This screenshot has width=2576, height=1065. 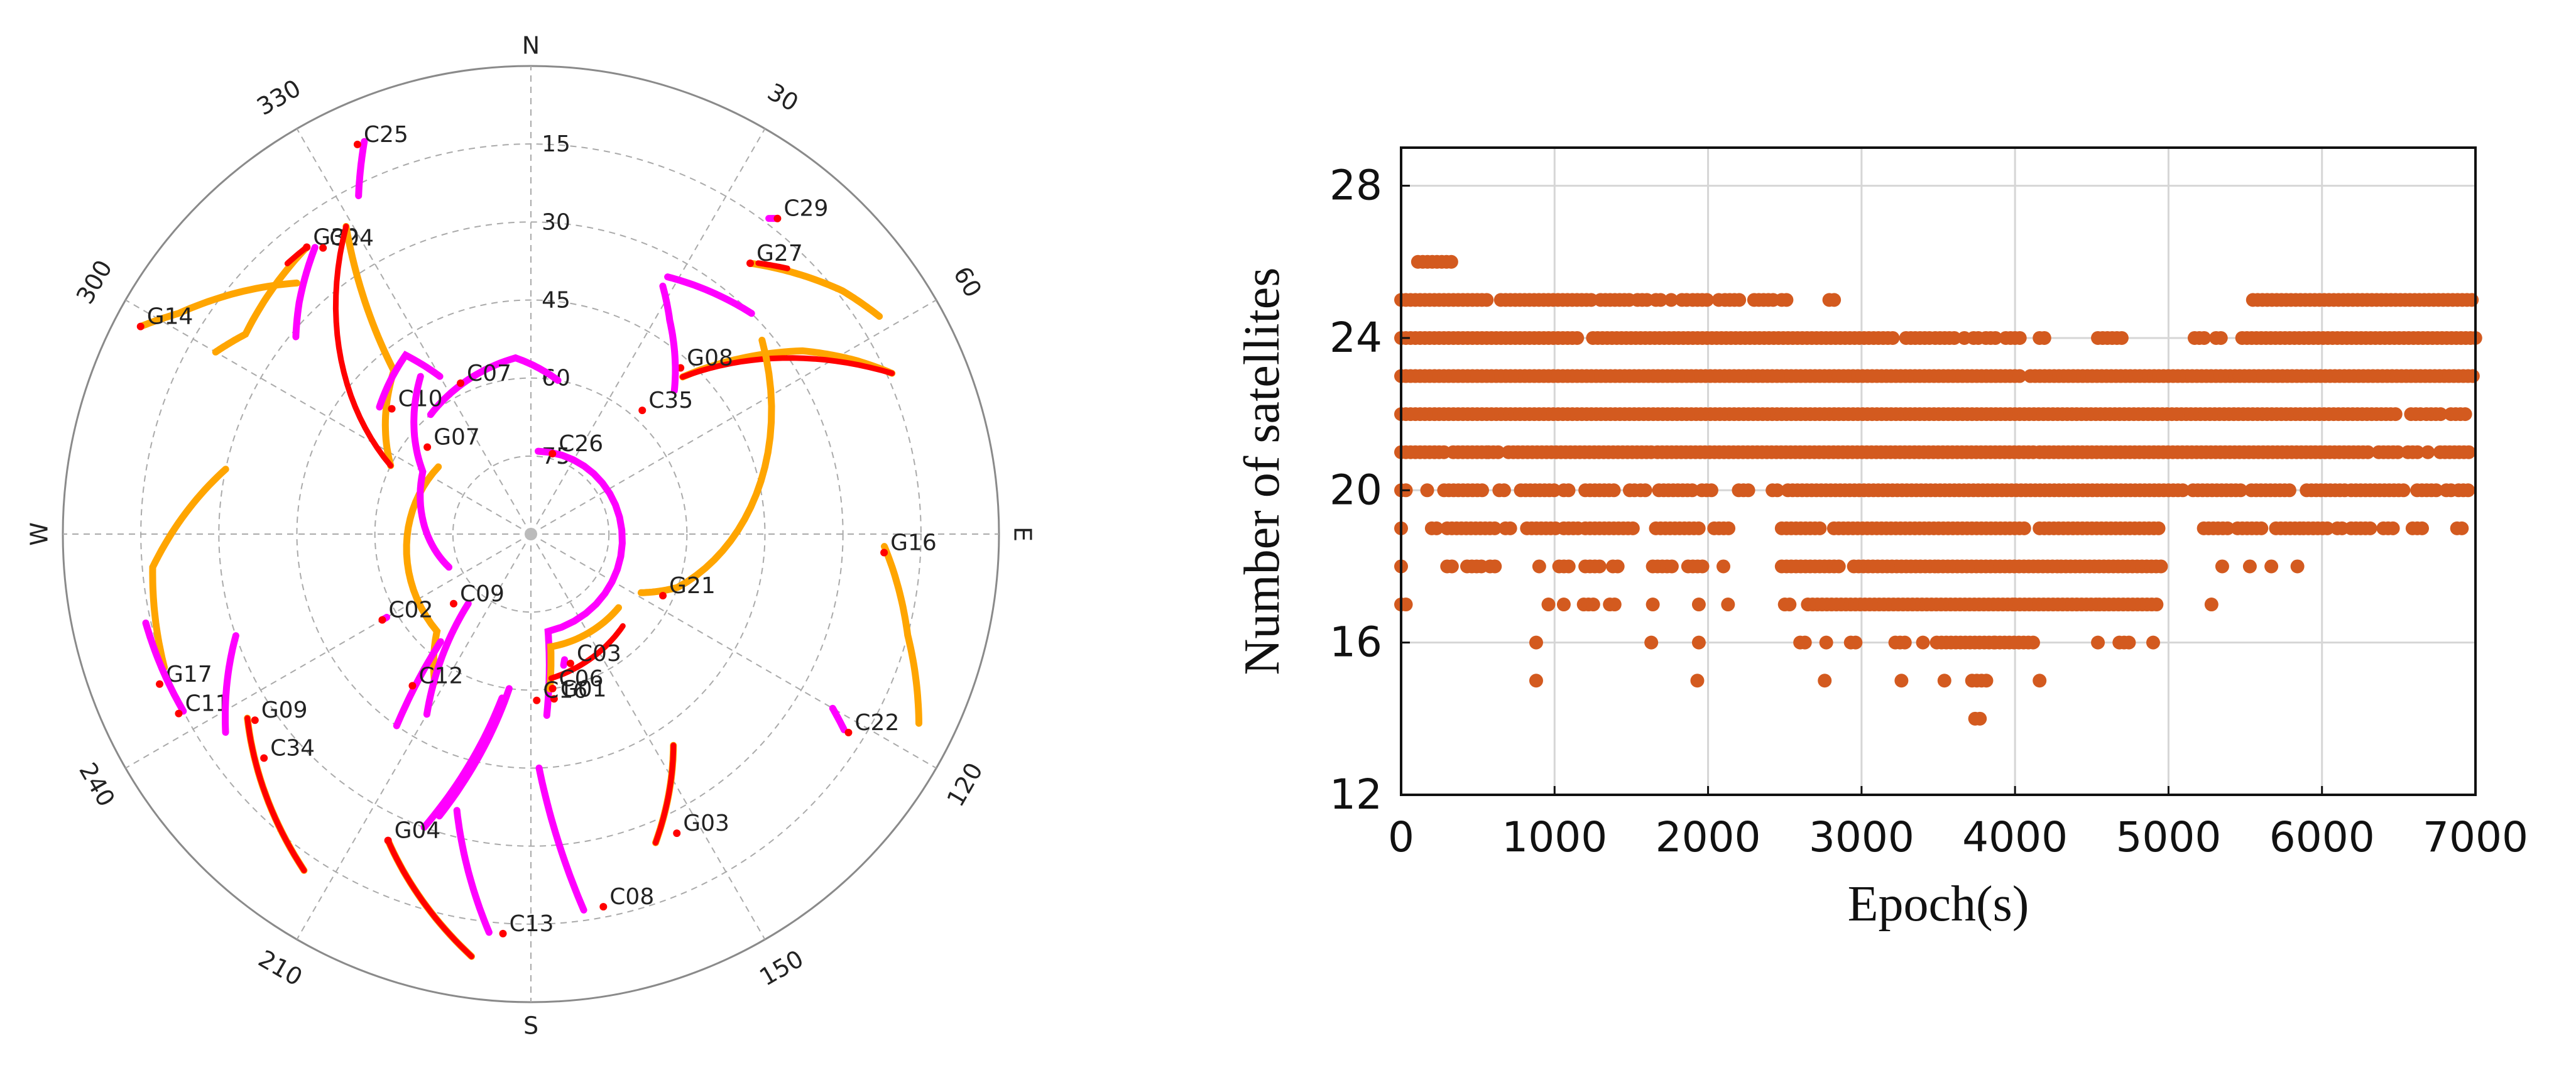 I want to click on track-C24, so click(x=306, y=292).